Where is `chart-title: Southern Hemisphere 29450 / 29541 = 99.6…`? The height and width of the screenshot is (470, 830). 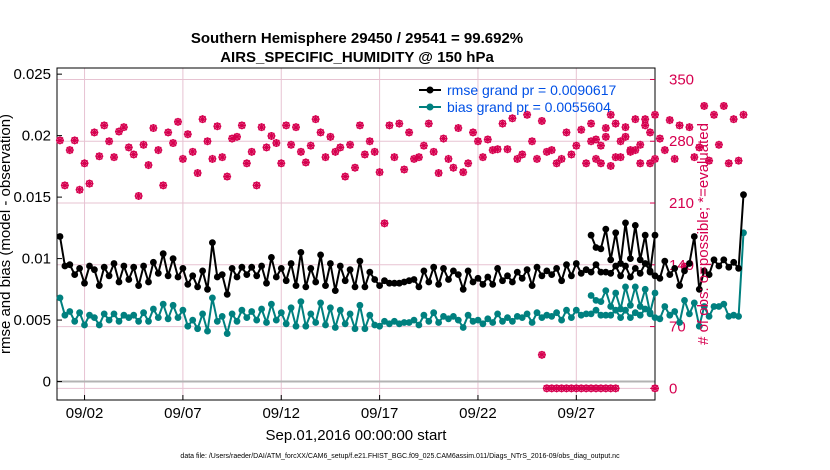
chart-title: Southern Hemisphere 29450 / 29541 = 99.6… is located at coordinates (357, 38).